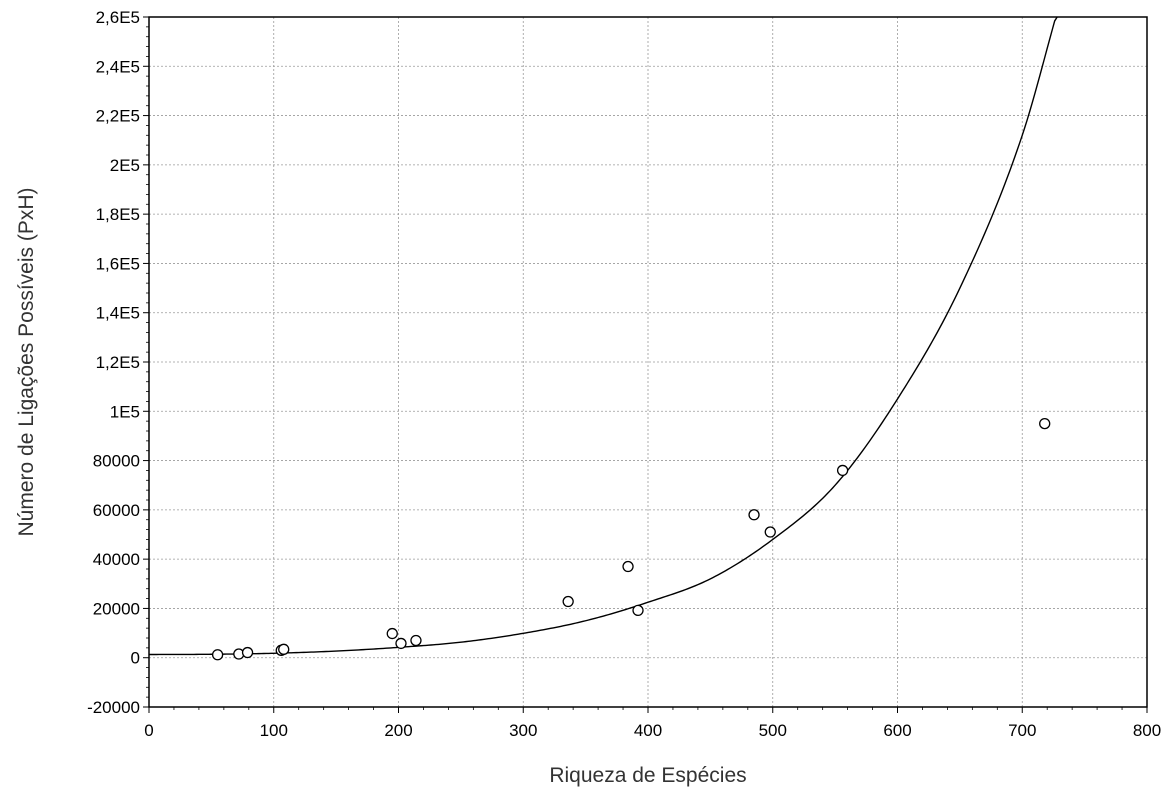 Image resolution: width=1163 pixels, height=796 pixels. I want to click on y-tick-label: 2E5, so click(125, 165).